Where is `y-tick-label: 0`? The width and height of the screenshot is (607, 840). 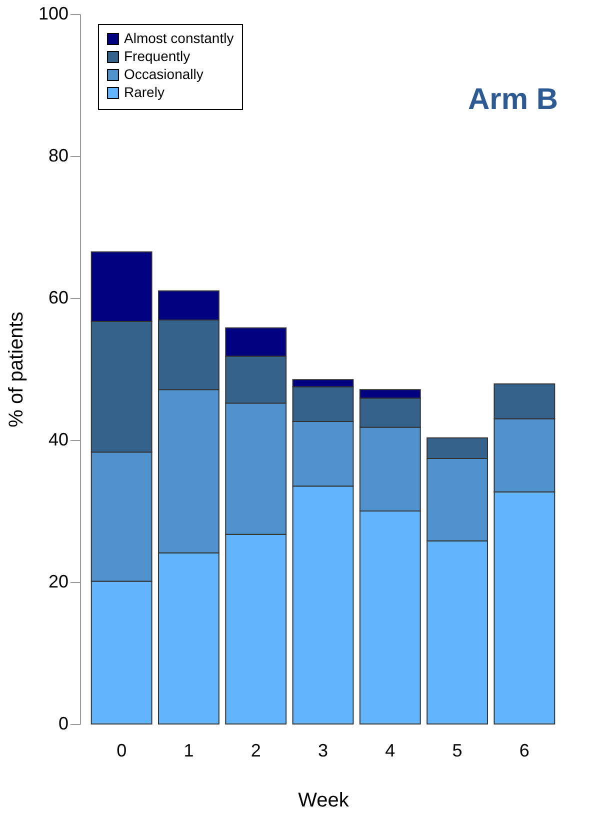
y-tick-label: 0 is located at coordinates (63, 724).